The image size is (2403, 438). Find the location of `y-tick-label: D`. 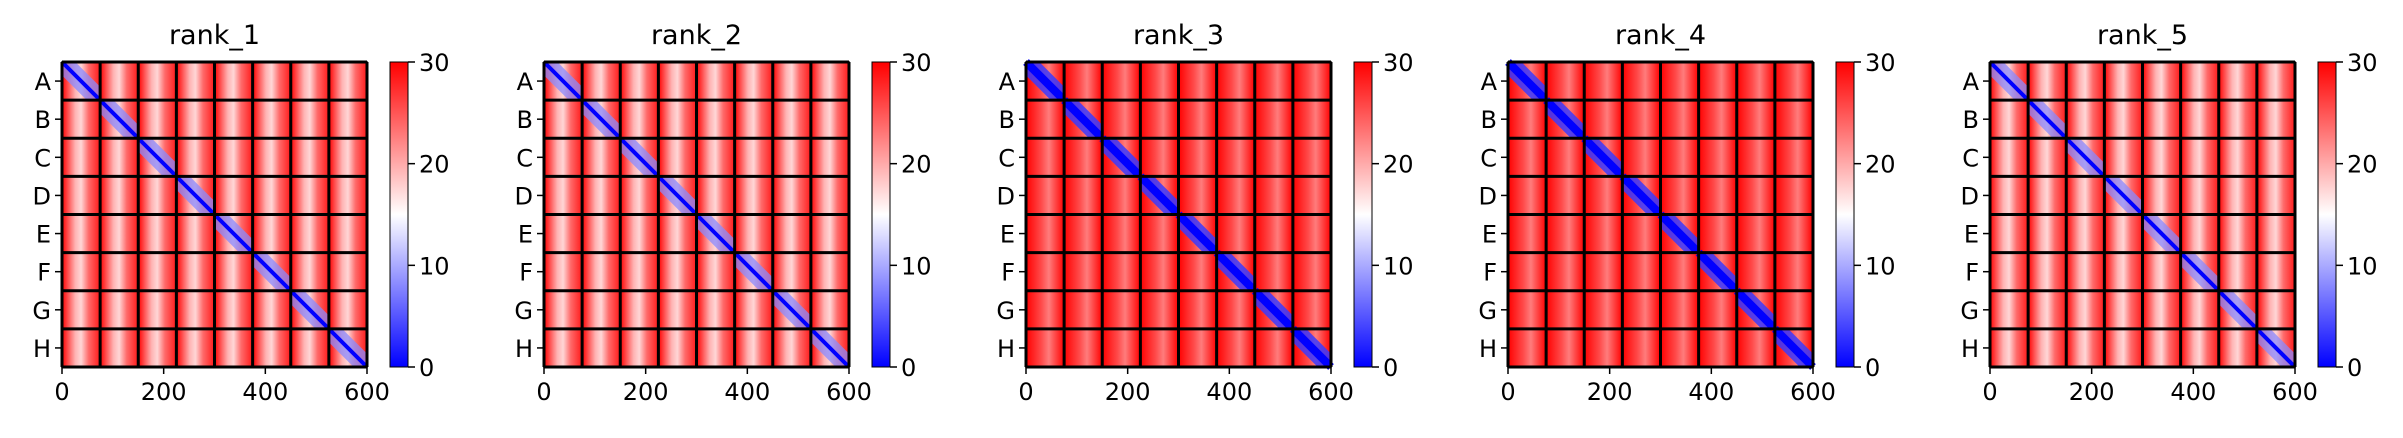

y-tick-label: D is located at coordinates (1488, 196).